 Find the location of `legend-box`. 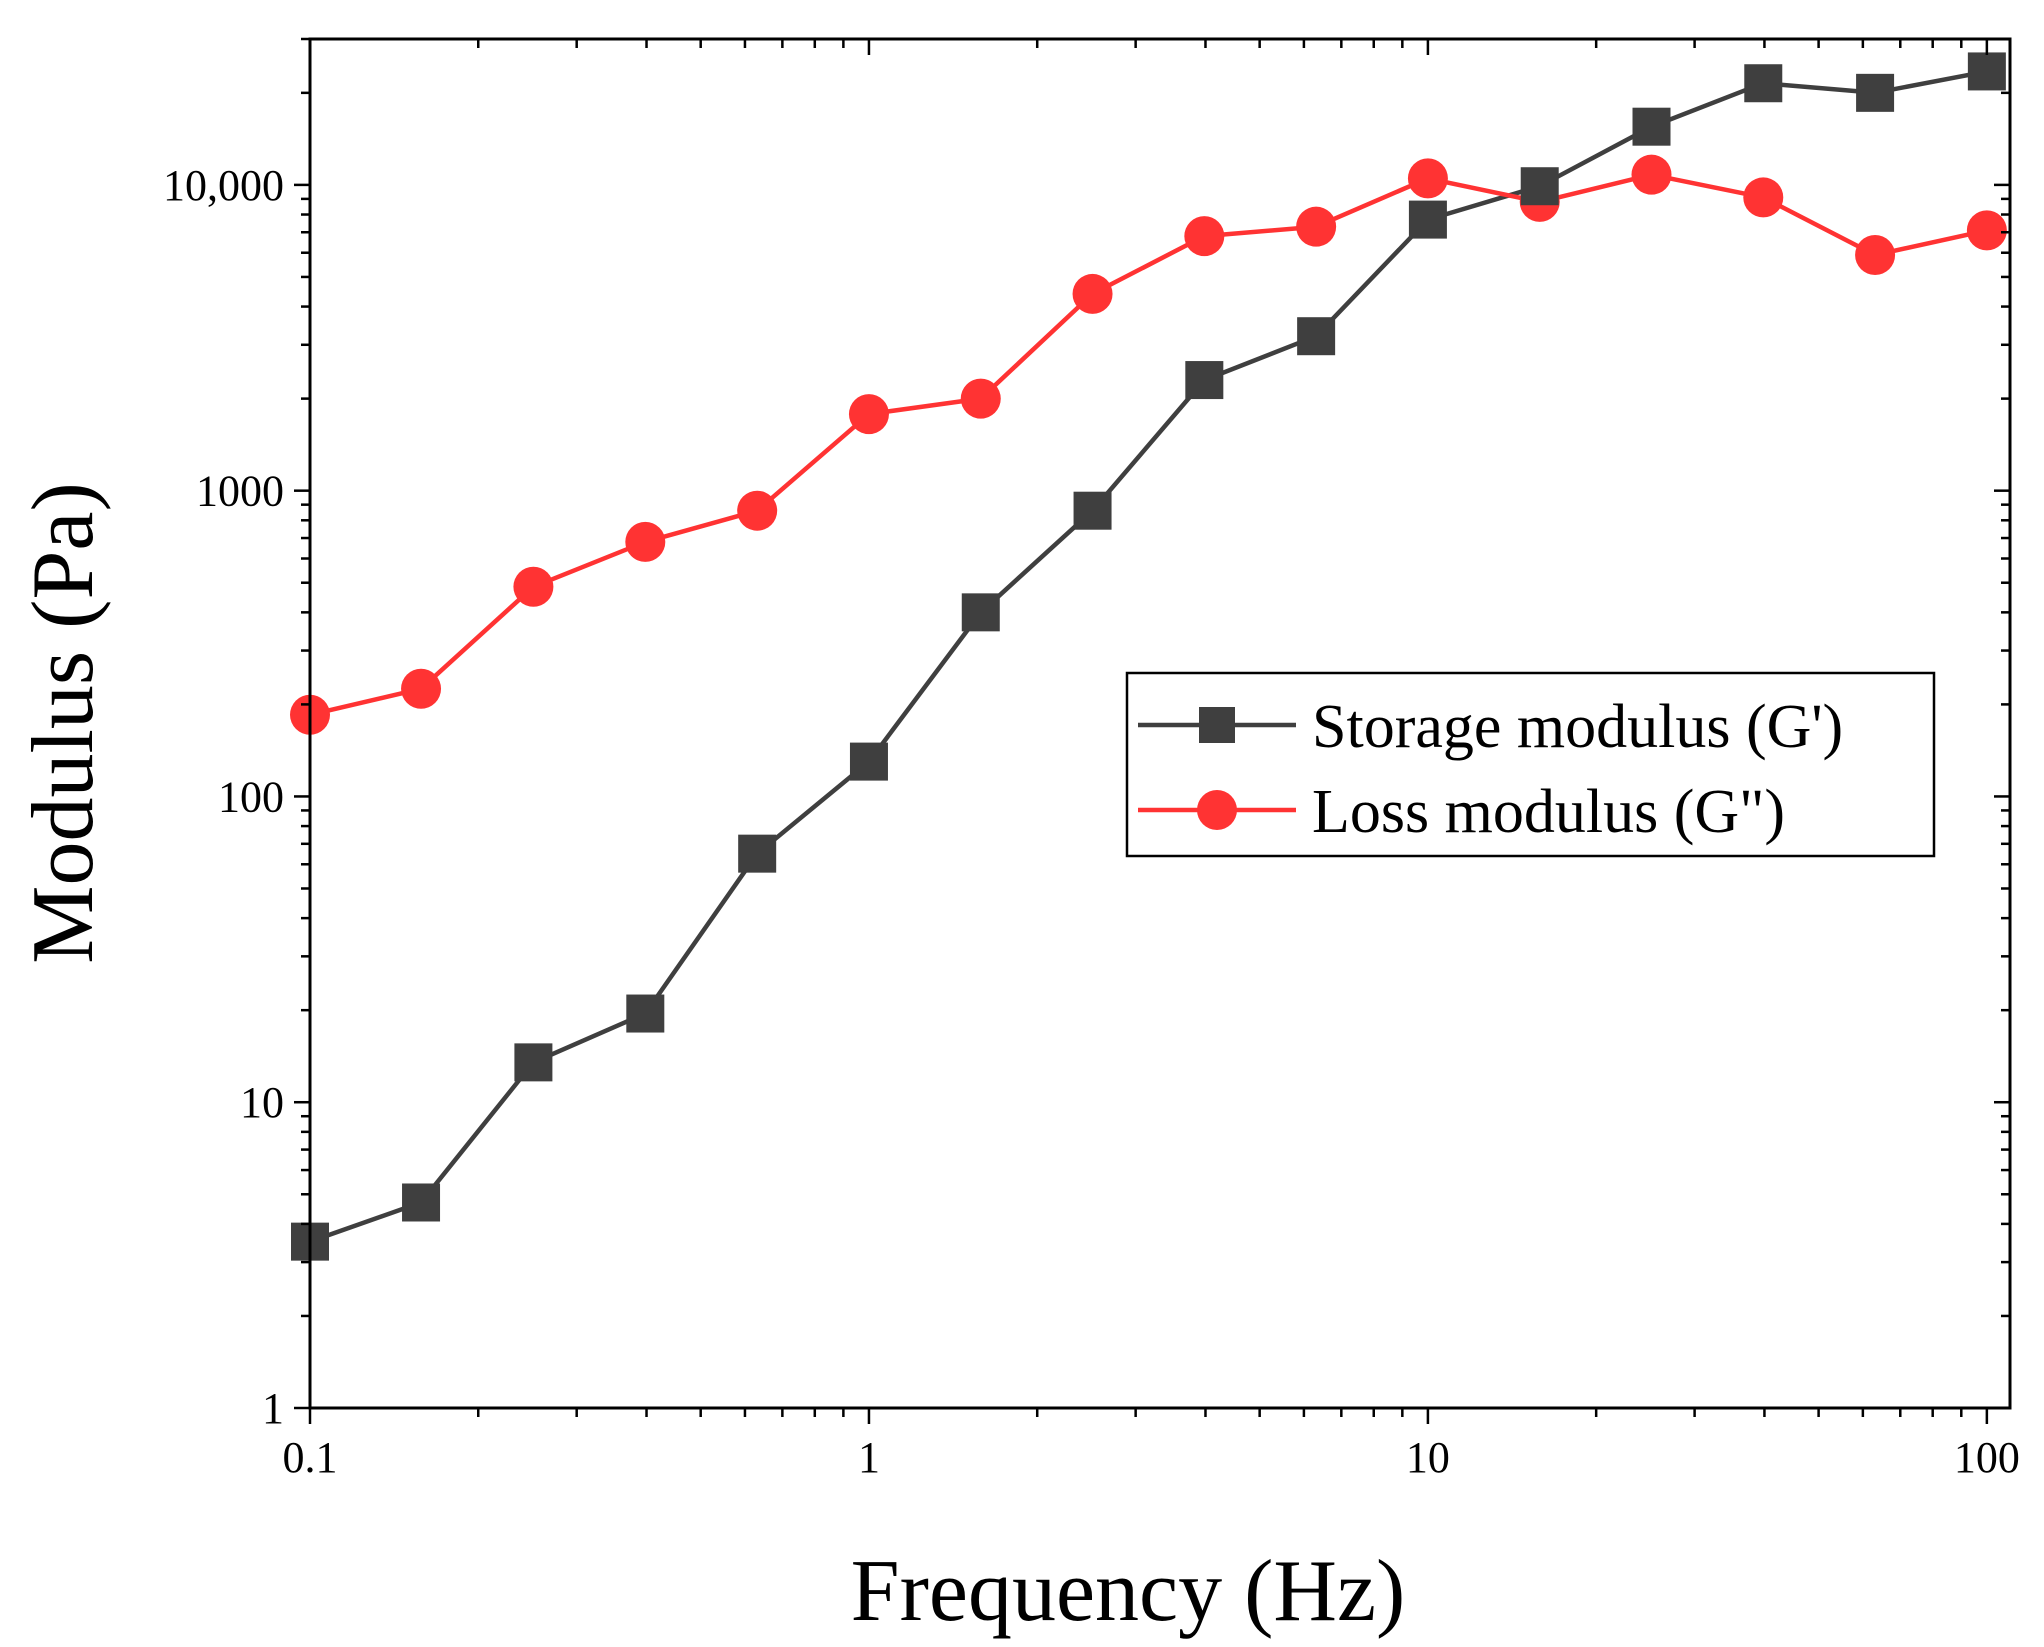

legend-box is located at coordinates (1530, 764).